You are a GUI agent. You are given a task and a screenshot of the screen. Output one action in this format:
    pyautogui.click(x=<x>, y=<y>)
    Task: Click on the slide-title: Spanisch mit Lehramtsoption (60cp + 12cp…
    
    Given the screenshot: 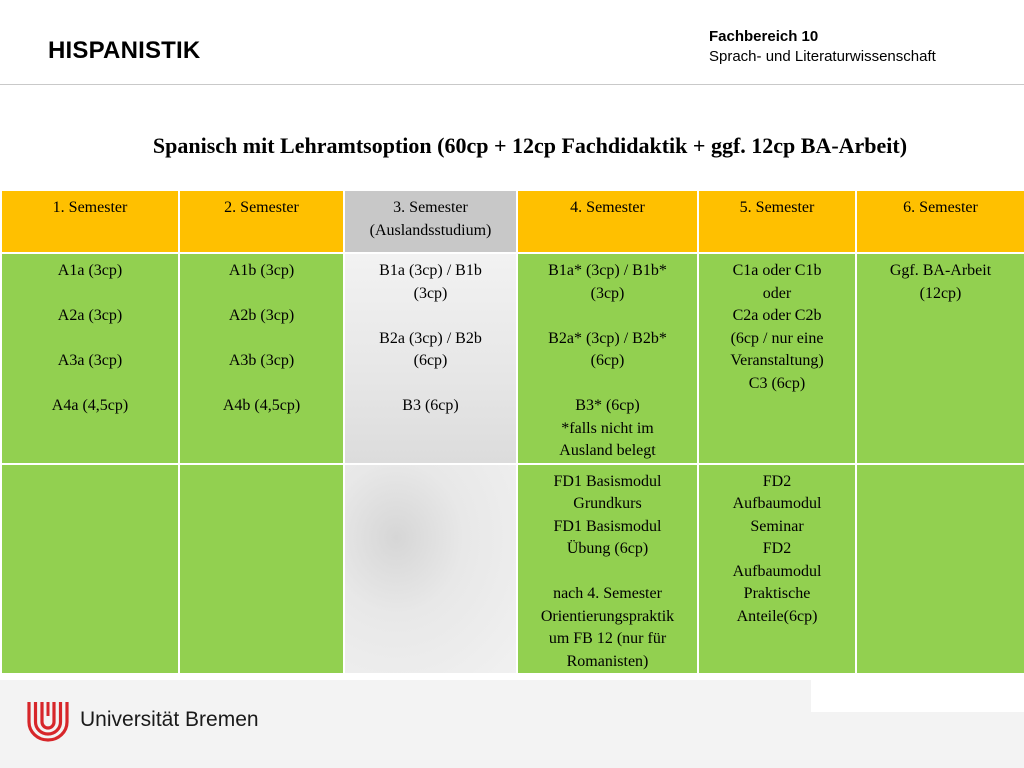 What is the action you would take?
    pyautogui.click(x=530, y=145)
    